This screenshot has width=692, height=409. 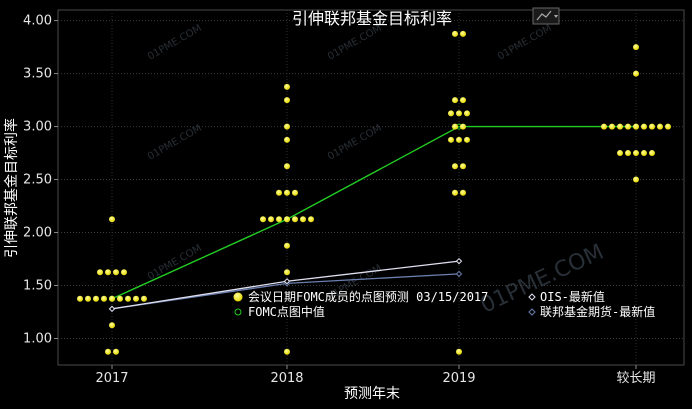 I want to click on y-tick-label: 1.50, so click(x=37, y=286).